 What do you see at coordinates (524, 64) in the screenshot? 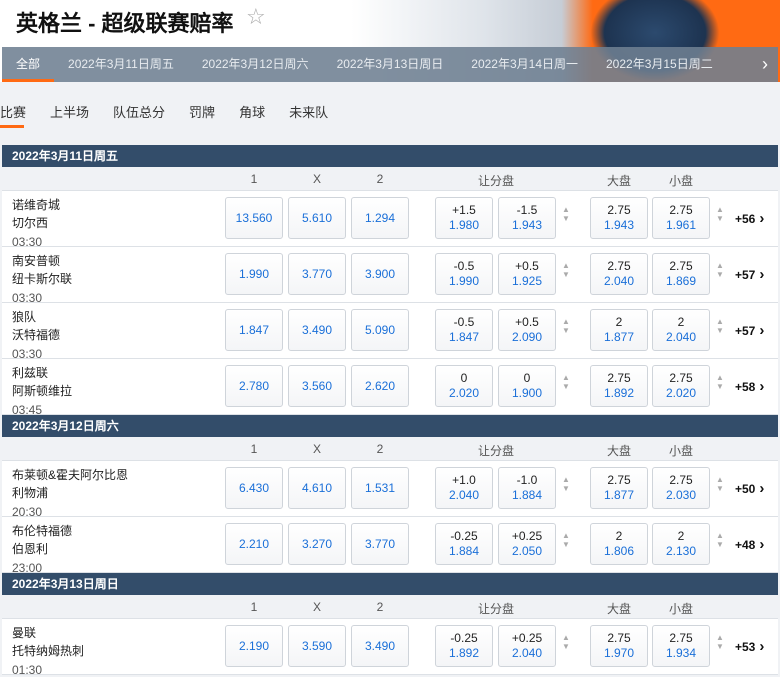
I see `date-tab: 2022年3月14日周一` at bounding box center [524, 64].